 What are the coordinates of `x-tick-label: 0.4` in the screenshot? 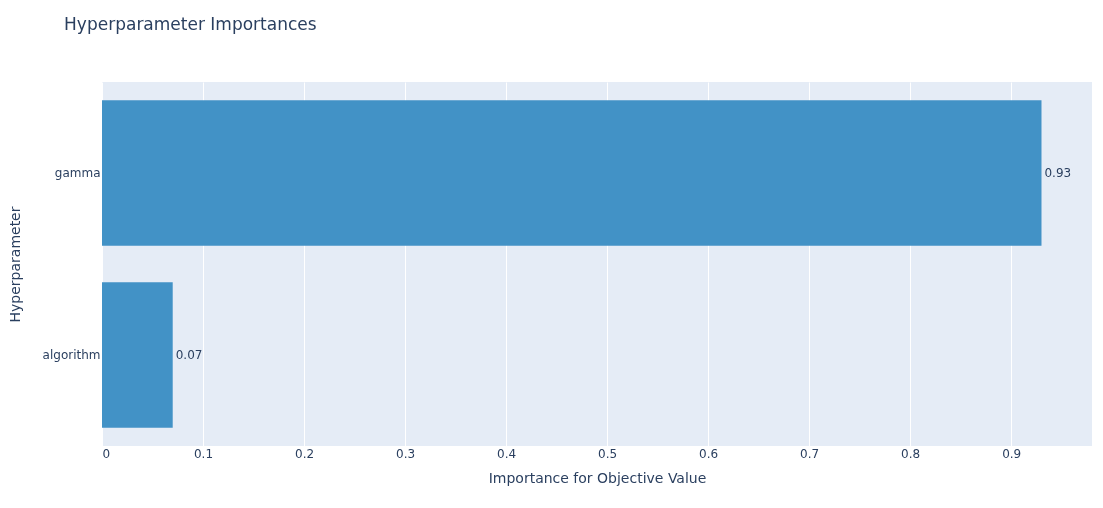 It's located at (507, 453).